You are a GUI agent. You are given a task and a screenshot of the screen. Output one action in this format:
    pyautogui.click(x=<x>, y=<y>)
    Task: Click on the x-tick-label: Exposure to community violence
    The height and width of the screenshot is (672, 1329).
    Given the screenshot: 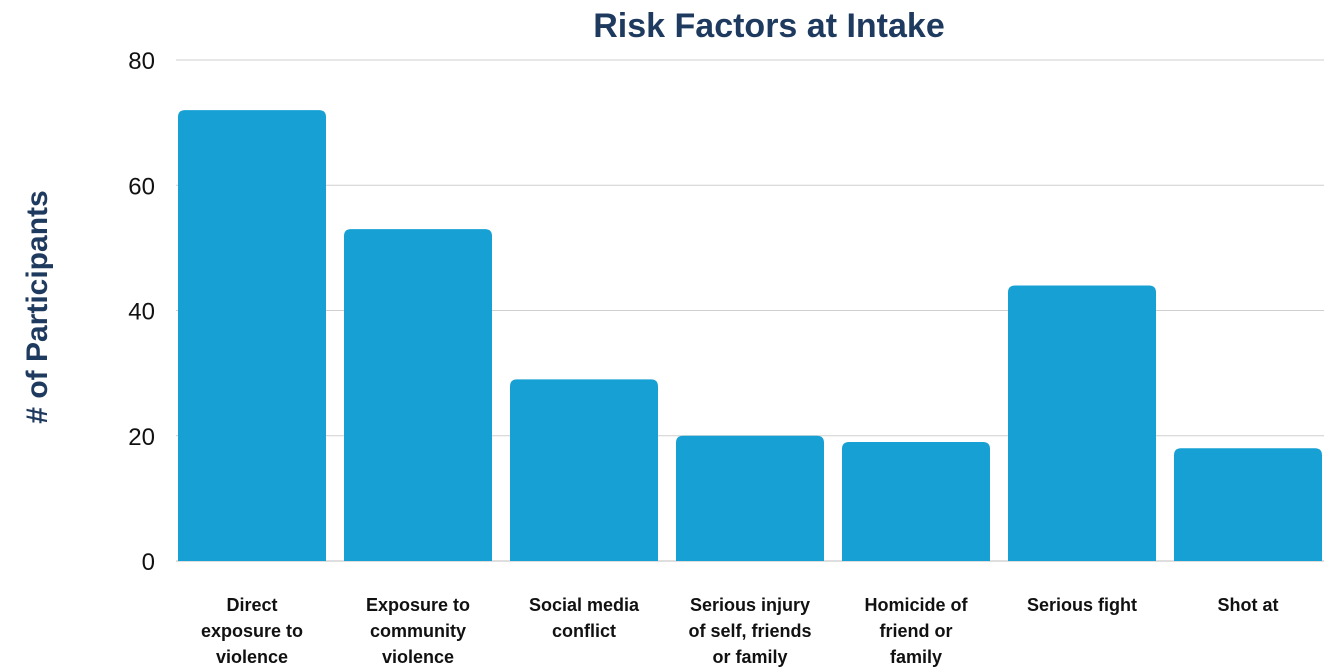 What is the action you would take?
    pyautogui.click(x=418, y=631)
    